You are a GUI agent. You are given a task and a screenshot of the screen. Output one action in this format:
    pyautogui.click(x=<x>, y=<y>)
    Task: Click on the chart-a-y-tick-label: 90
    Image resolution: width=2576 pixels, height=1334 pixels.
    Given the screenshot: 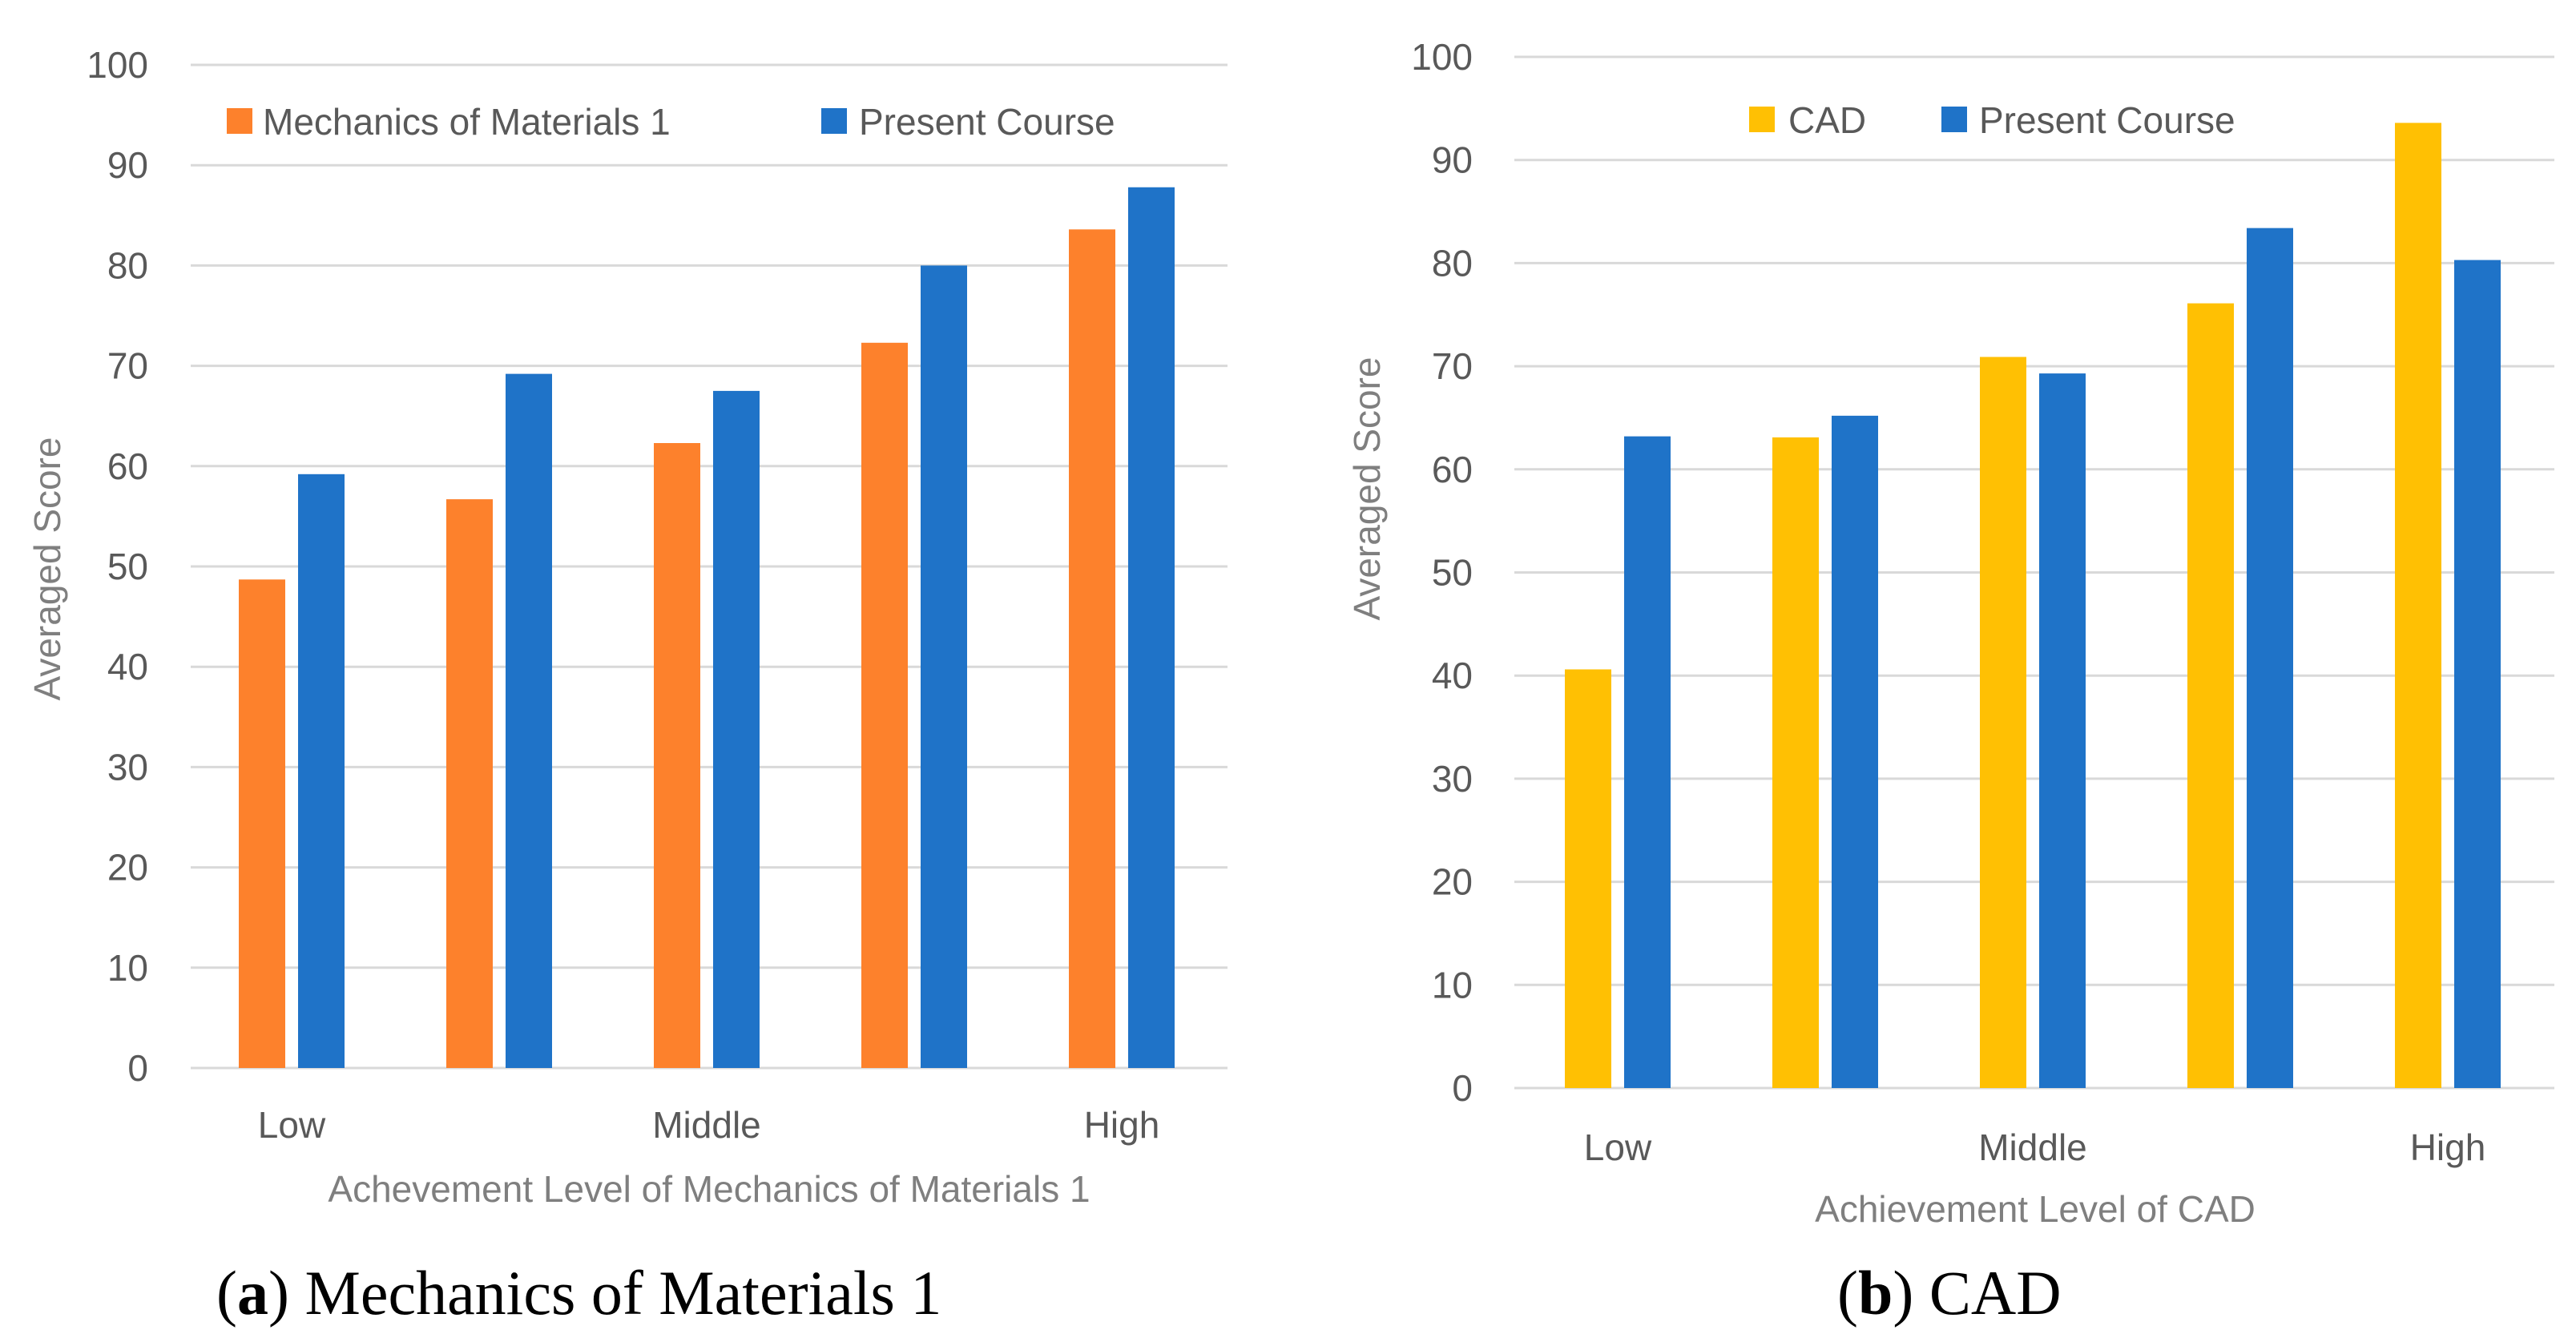 What is the action you would take?
    pyautogui.click(x=127, y=165)
    